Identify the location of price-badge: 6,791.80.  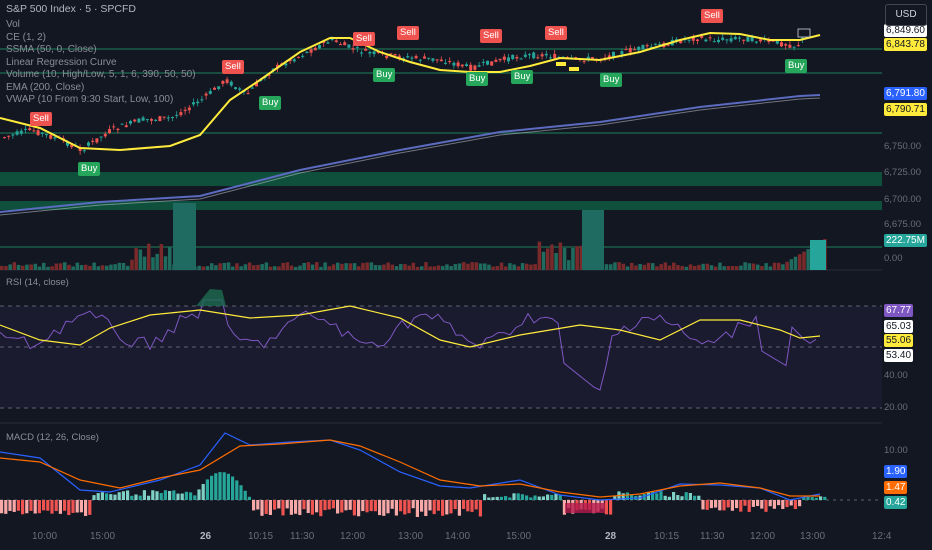
(905, 93).